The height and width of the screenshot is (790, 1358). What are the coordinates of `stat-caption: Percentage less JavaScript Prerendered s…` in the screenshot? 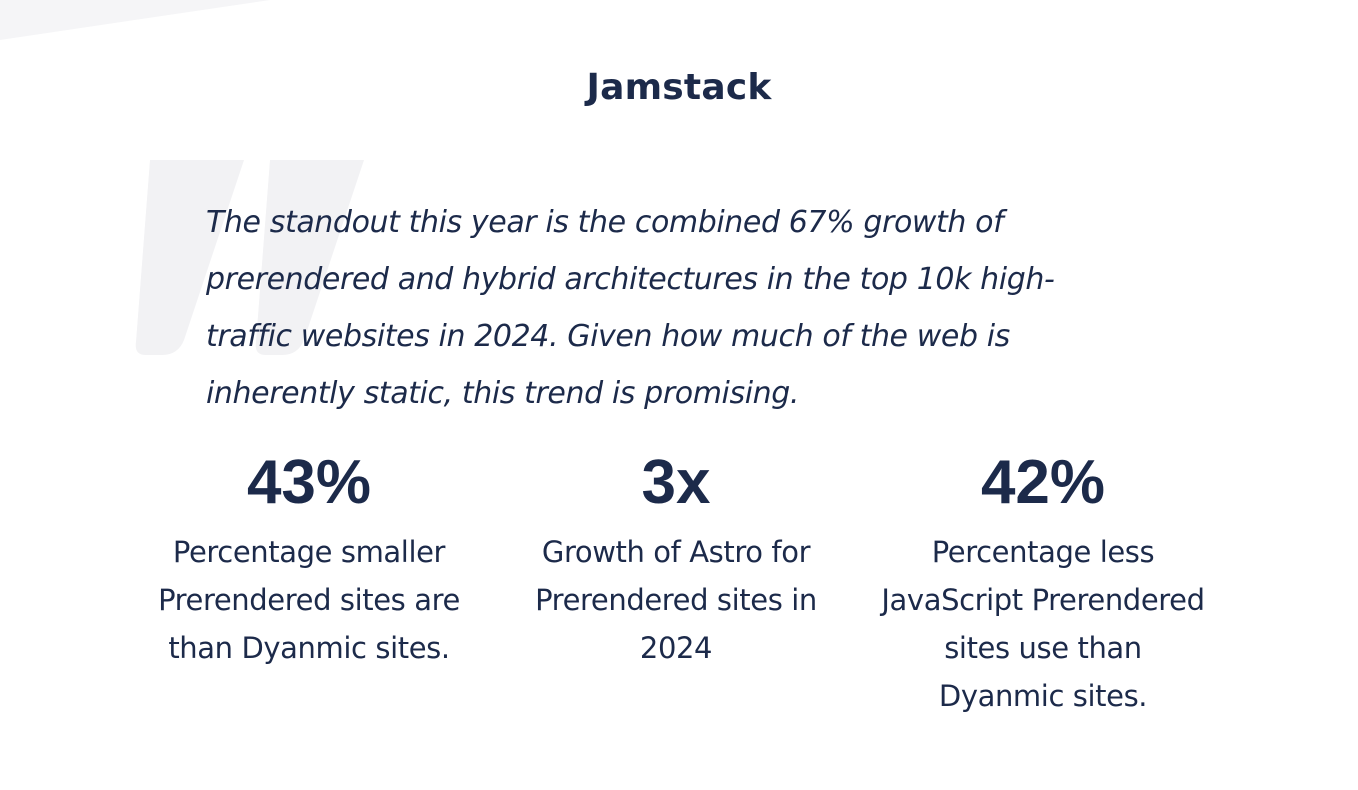 It's located at (1043, 624).